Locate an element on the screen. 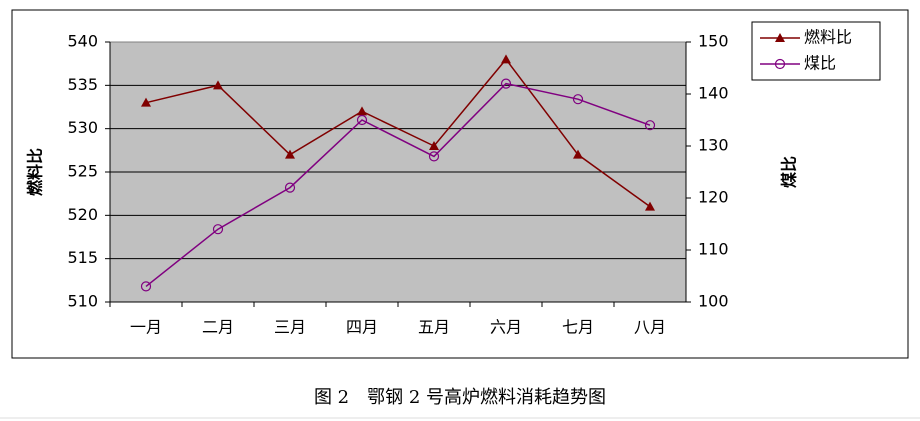  y-tick-label: 520 is located at coordinates (82, 214).